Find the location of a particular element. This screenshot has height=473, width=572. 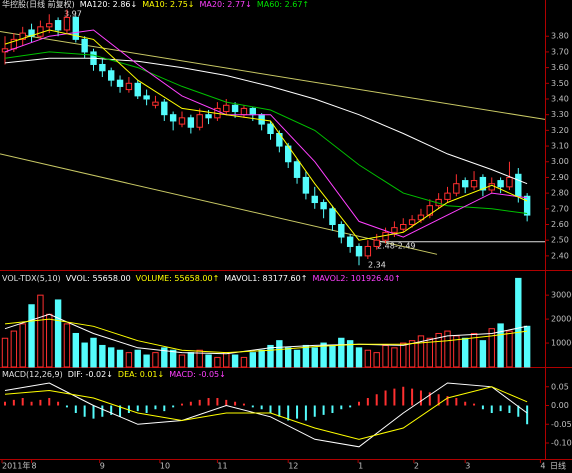

header-item: DIF: -0.02↓ is located at coordinates (90, 374).